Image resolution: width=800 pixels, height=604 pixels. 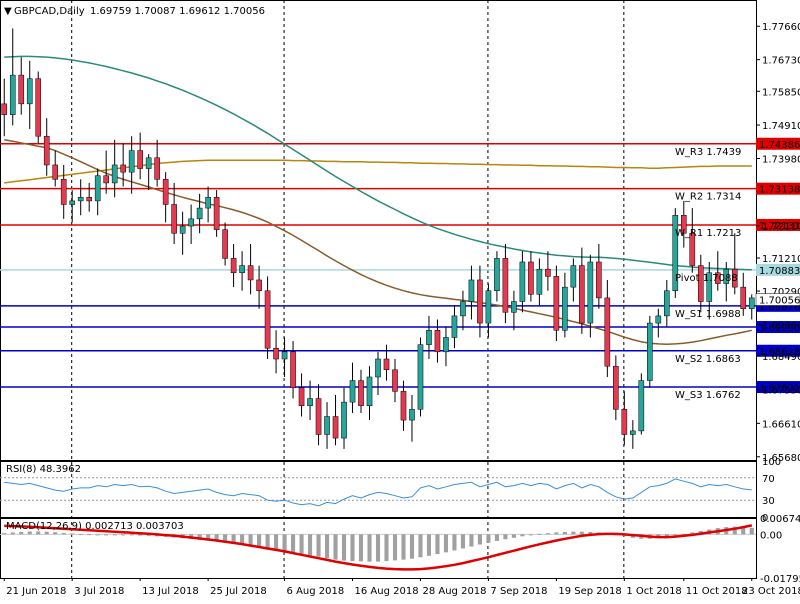 I want to click on rsi-tick-label: 100, so click(x=771, y=462).